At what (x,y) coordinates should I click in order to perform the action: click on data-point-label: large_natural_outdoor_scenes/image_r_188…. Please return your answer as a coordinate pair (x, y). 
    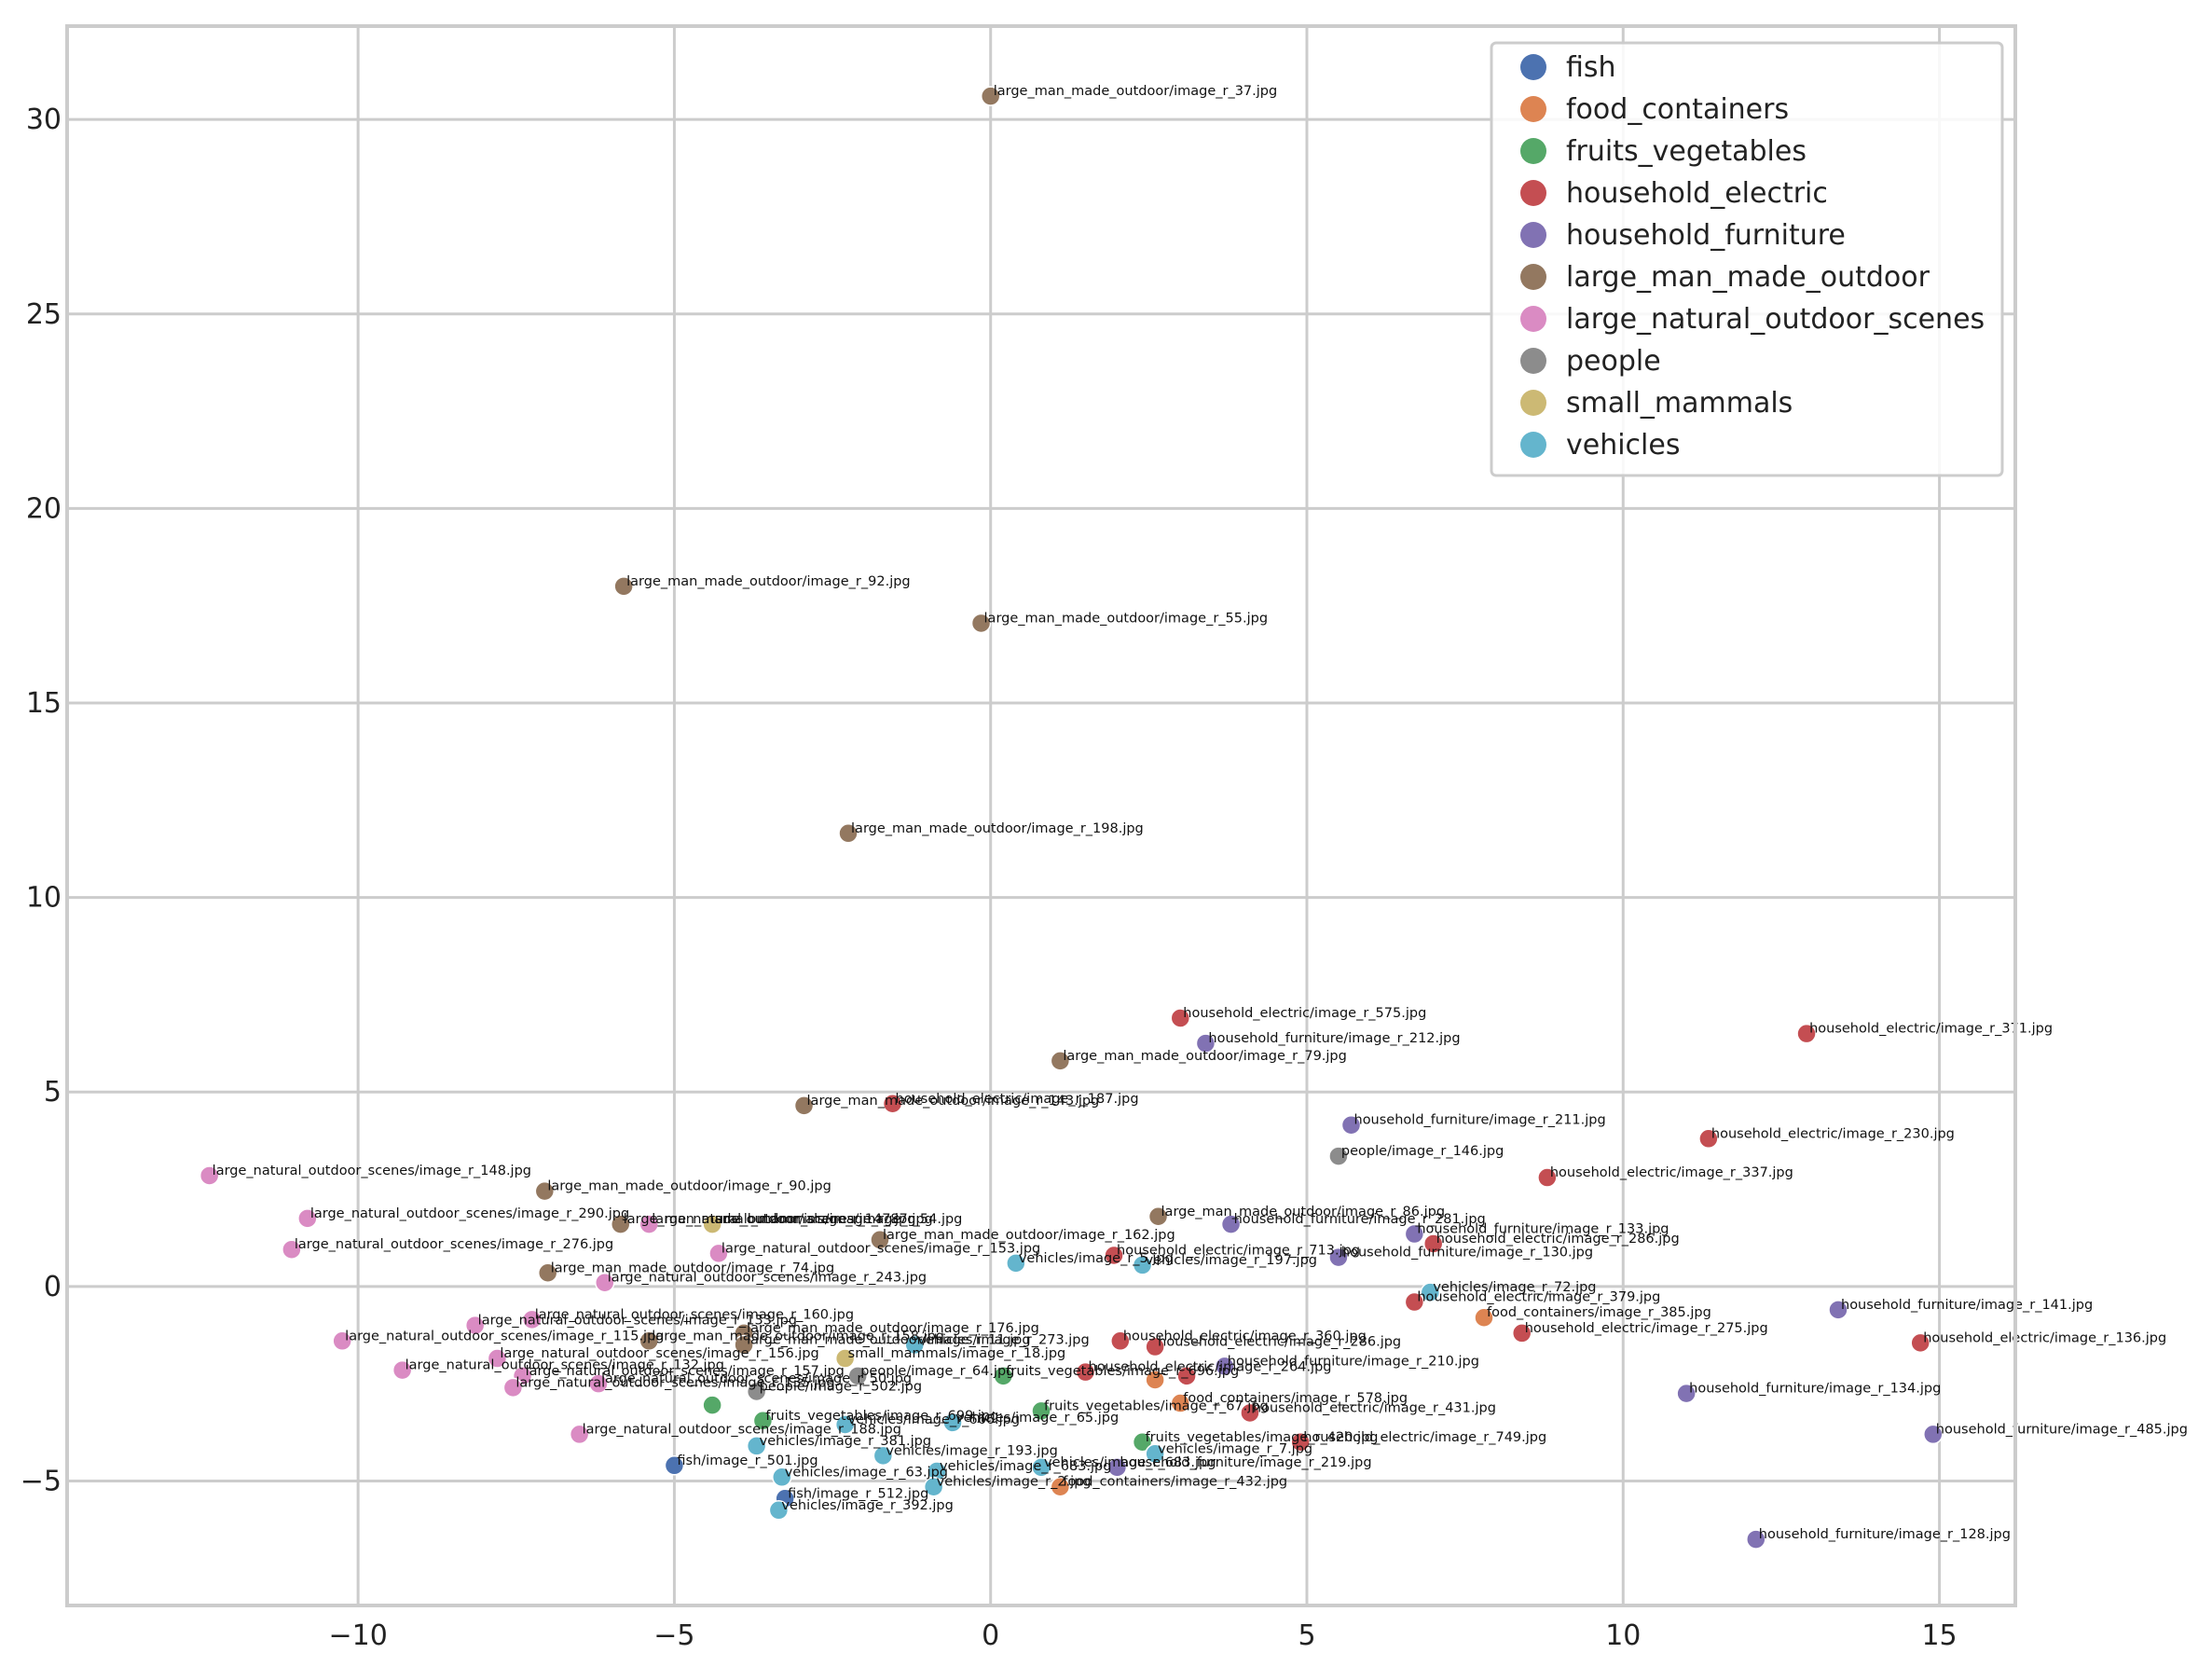
    Looking at the image, I should click on (742, 1429).